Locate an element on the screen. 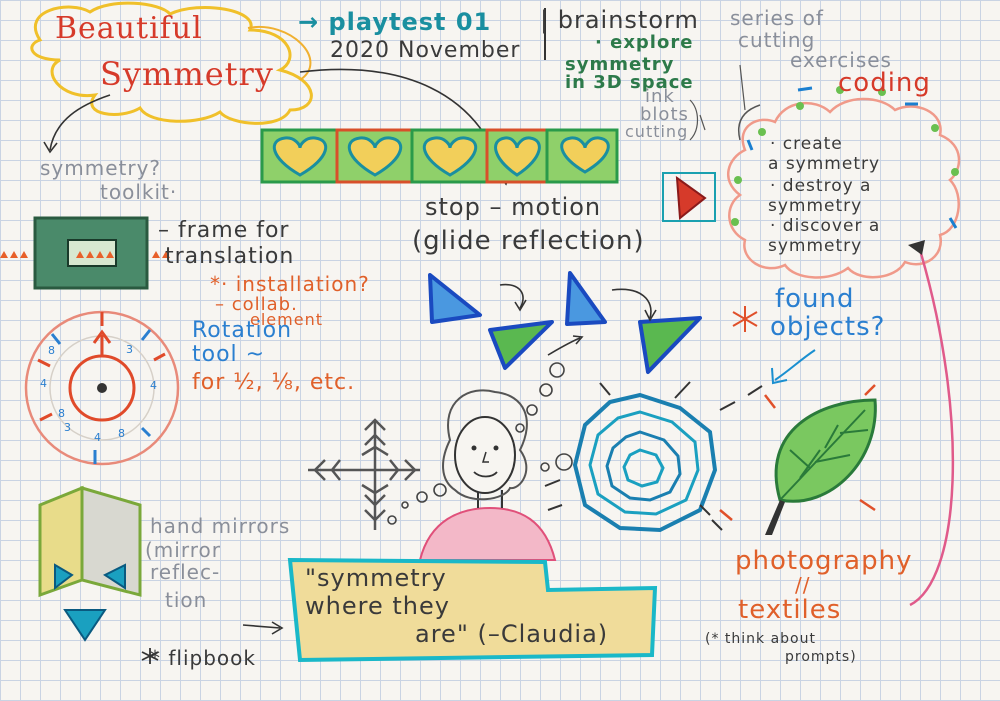 The width and height of the screenshot is (1000, 701). playtest-label: → playtest 01 is located at coordinates (395, 22).